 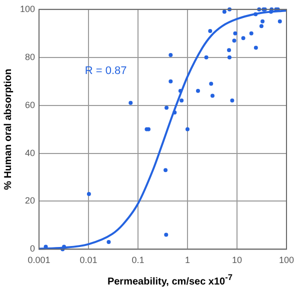 What do you see at coordinates (105, 71) in the screenshot?
I see `annotation: R = 0.87` at bounding box center [105, 71].